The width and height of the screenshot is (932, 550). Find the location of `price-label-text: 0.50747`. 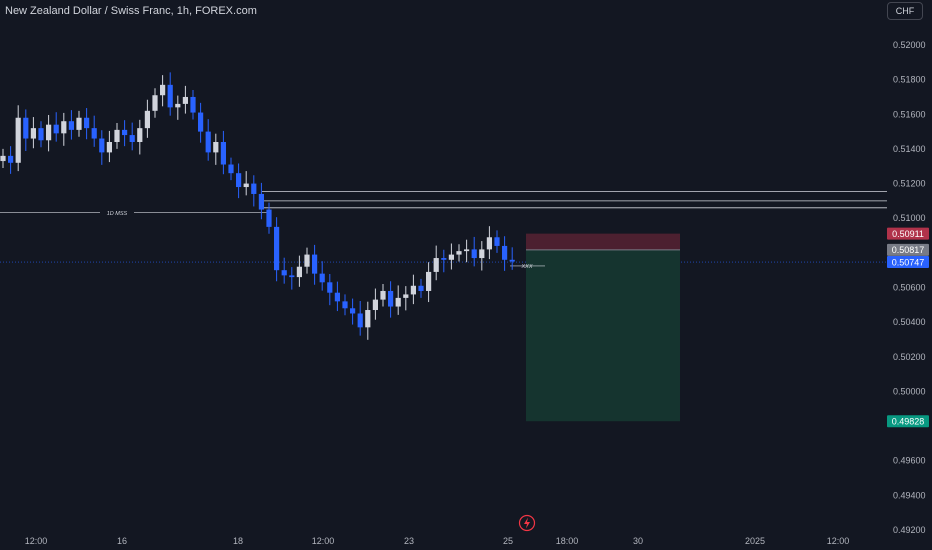

price-label-text: 0.50747 is located at coordinates (908, 262).